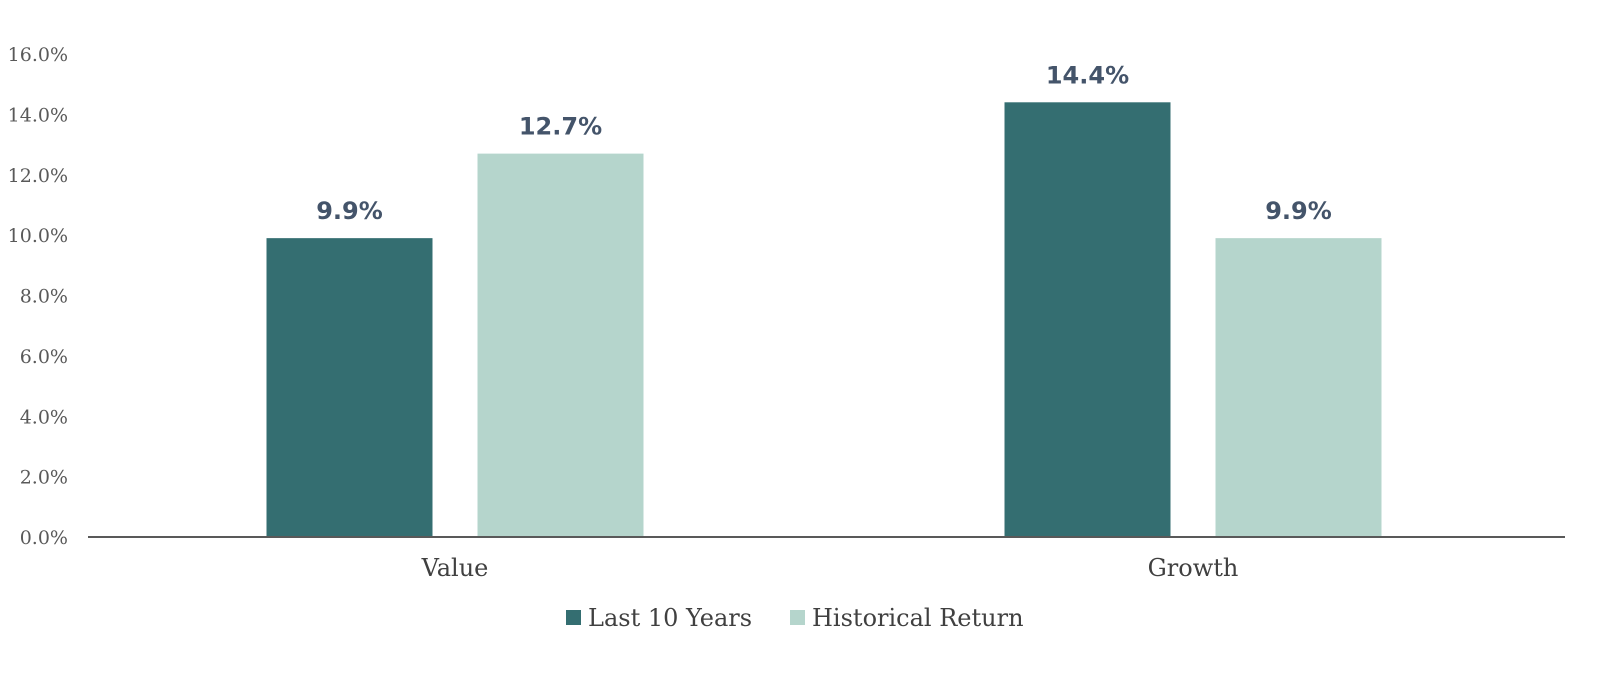  What do you see at coordinates (44, 538) in the screenshot?
I see `y-tick-label: 0.0%` at bounding box center [44, 538].